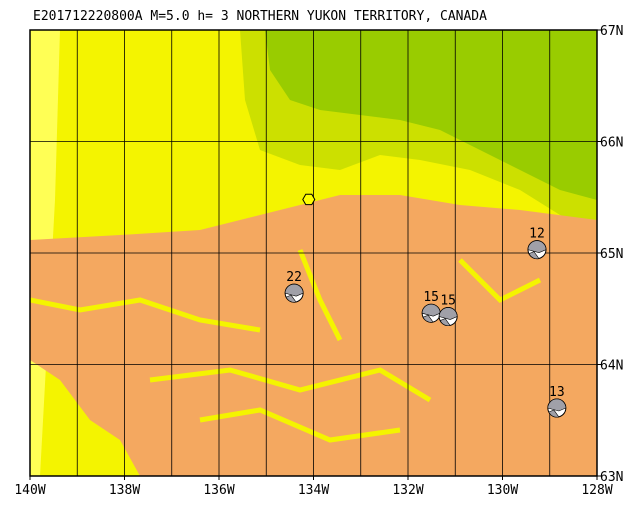  Describe the element at coordinates (309, 199) in the screenshot. I see `epicenter` at that location.